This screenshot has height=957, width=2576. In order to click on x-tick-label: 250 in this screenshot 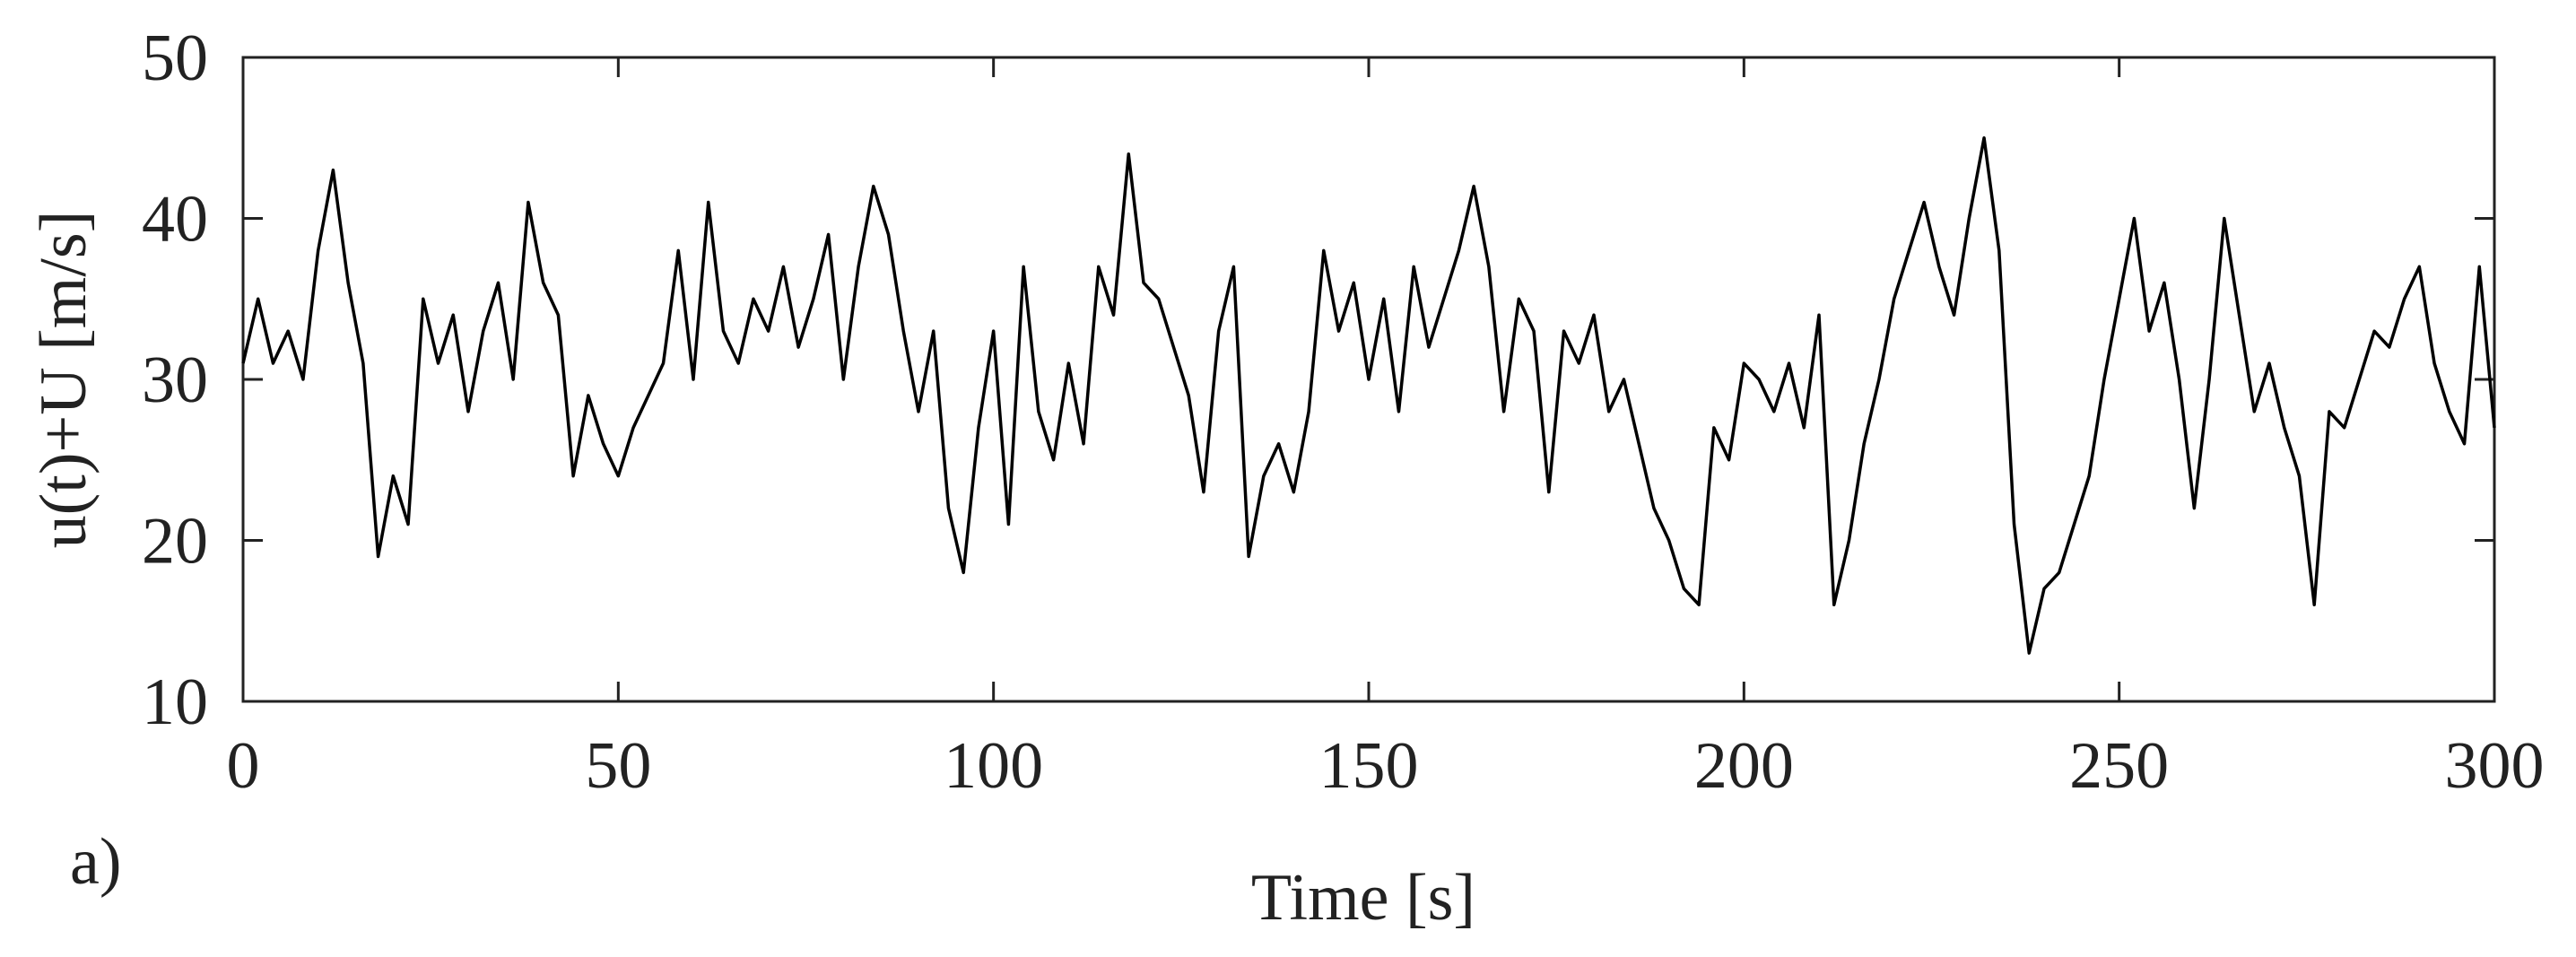, I will do `click(2119, 766)`.